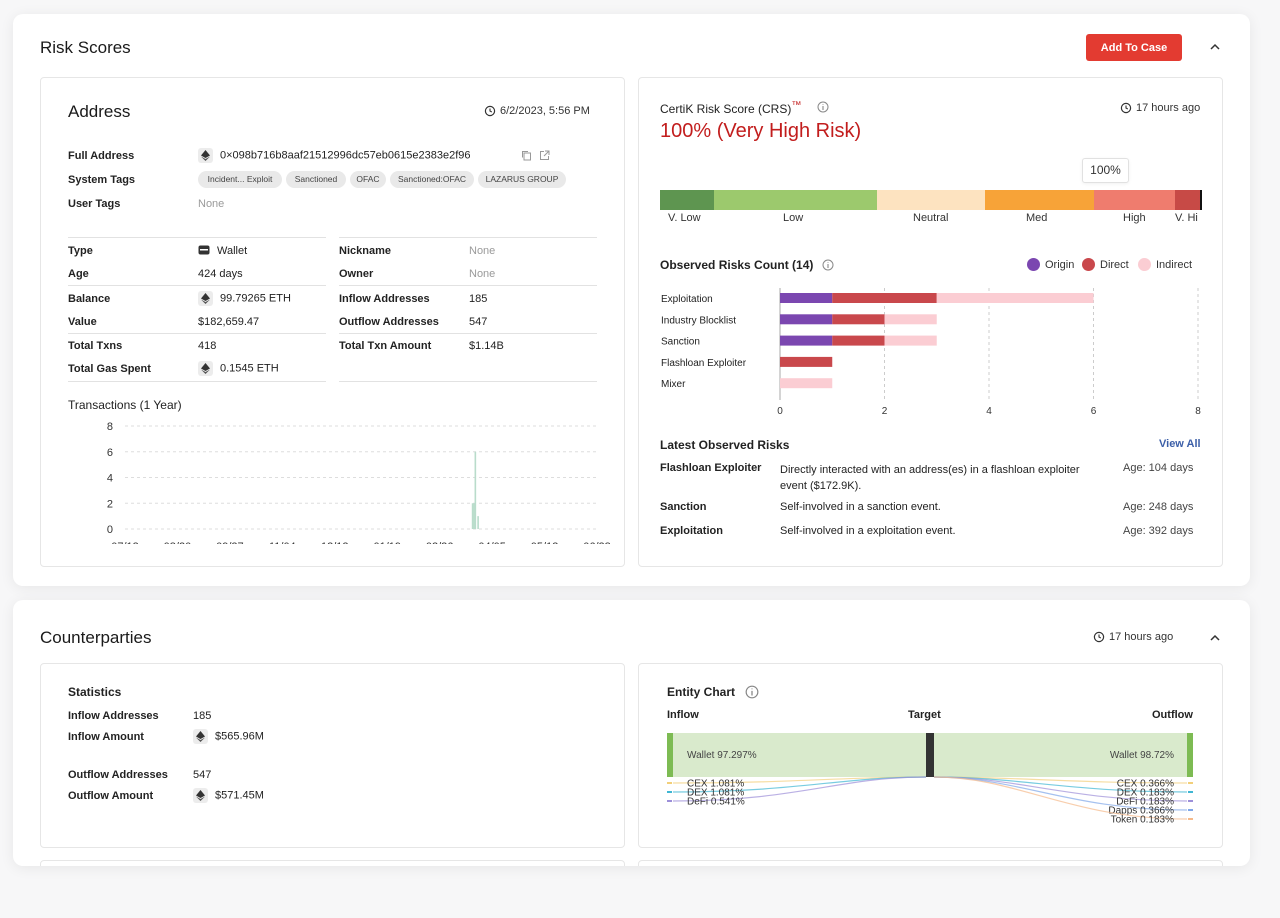  I want to click on outflow-addresses-label: Outflow Addresses, so click(389, 322).